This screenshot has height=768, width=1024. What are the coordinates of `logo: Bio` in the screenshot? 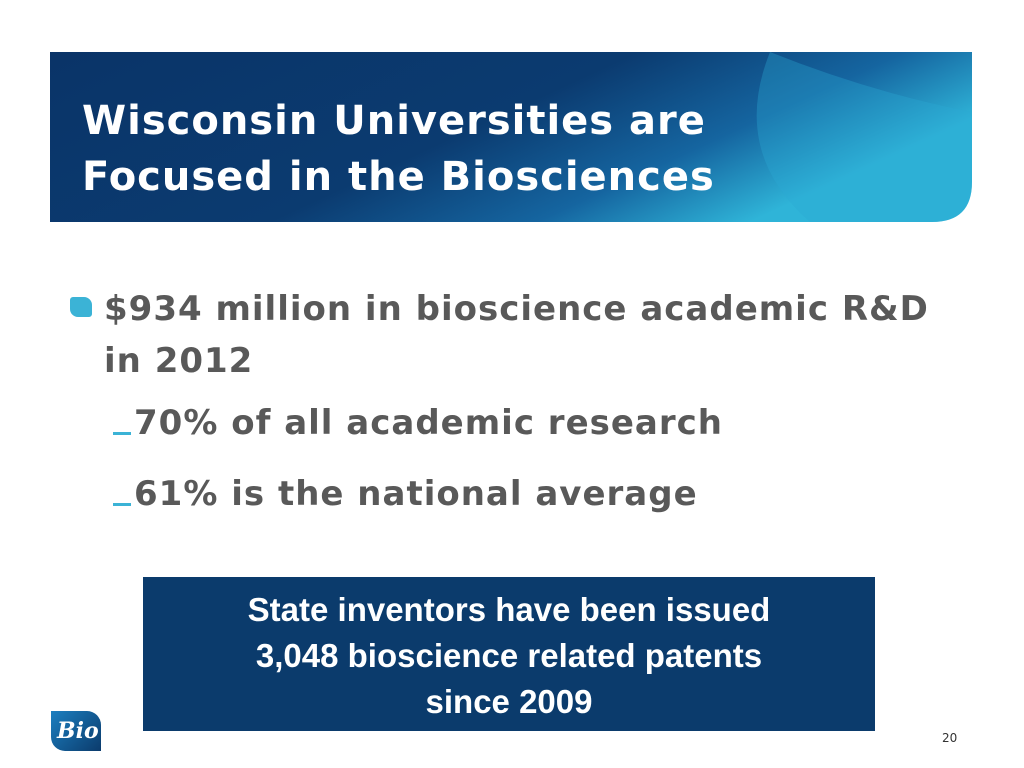 It's located at (76, 731).